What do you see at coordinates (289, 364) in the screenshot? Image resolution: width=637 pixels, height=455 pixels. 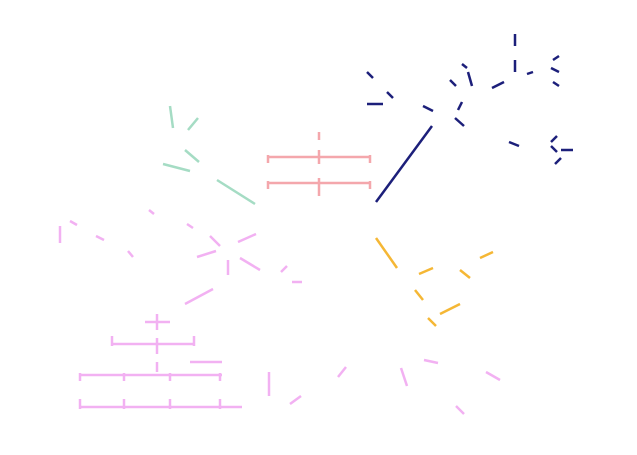 I see `pink-lower-cluster` at bounding box center [289, 364].